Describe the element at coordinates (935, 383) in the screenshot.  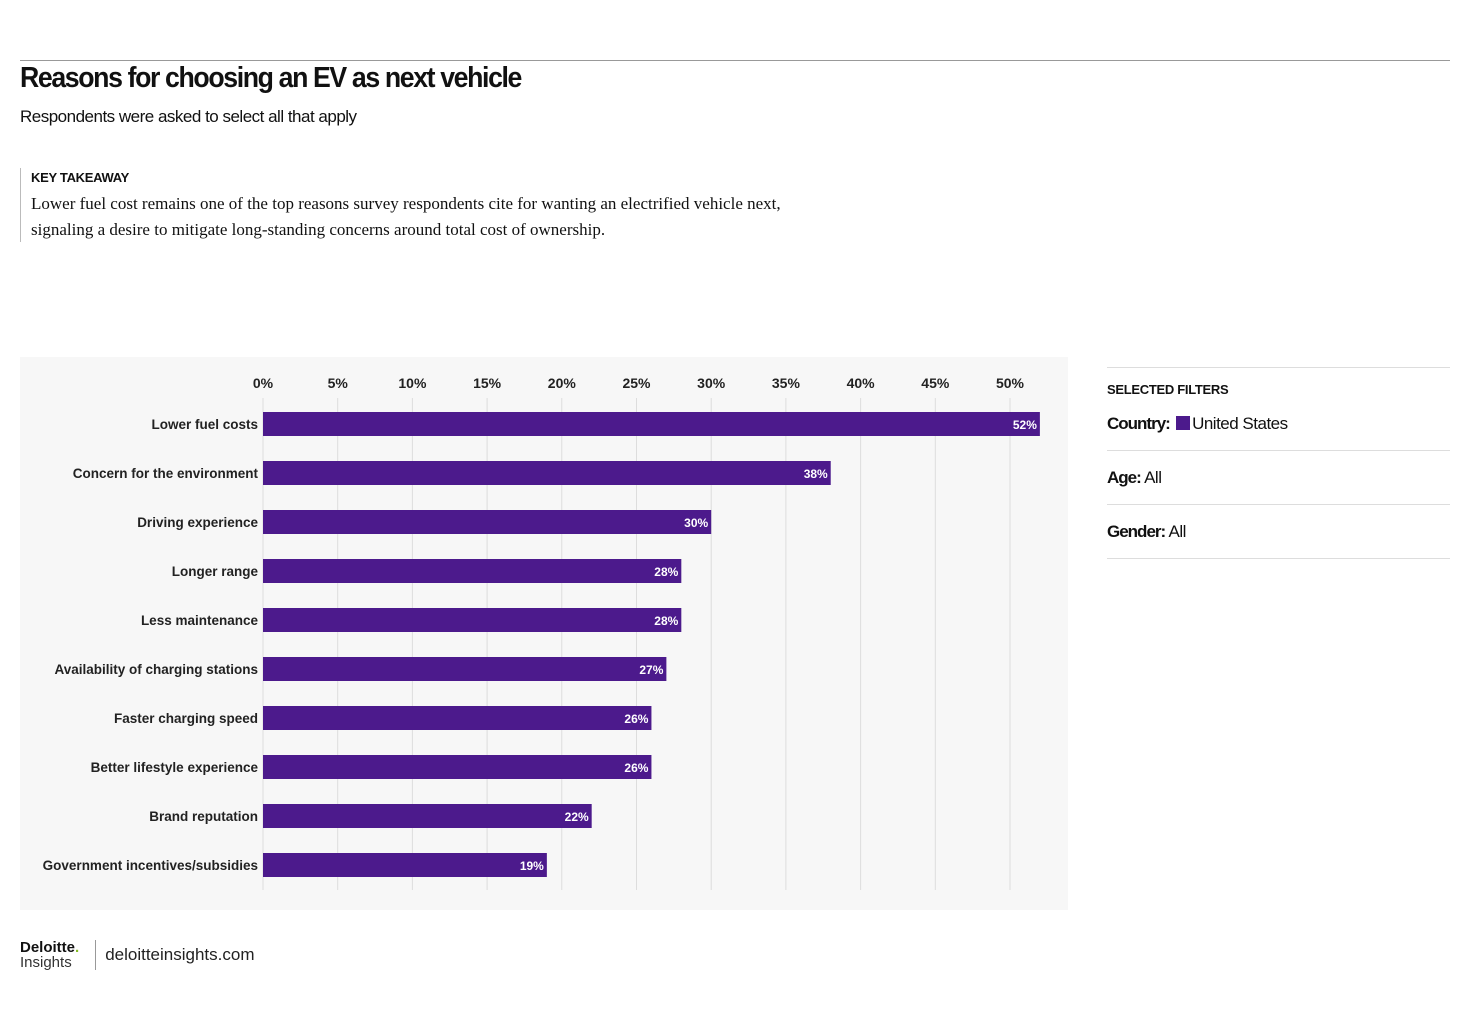
I see `x-tick-label: 45%` at that location.